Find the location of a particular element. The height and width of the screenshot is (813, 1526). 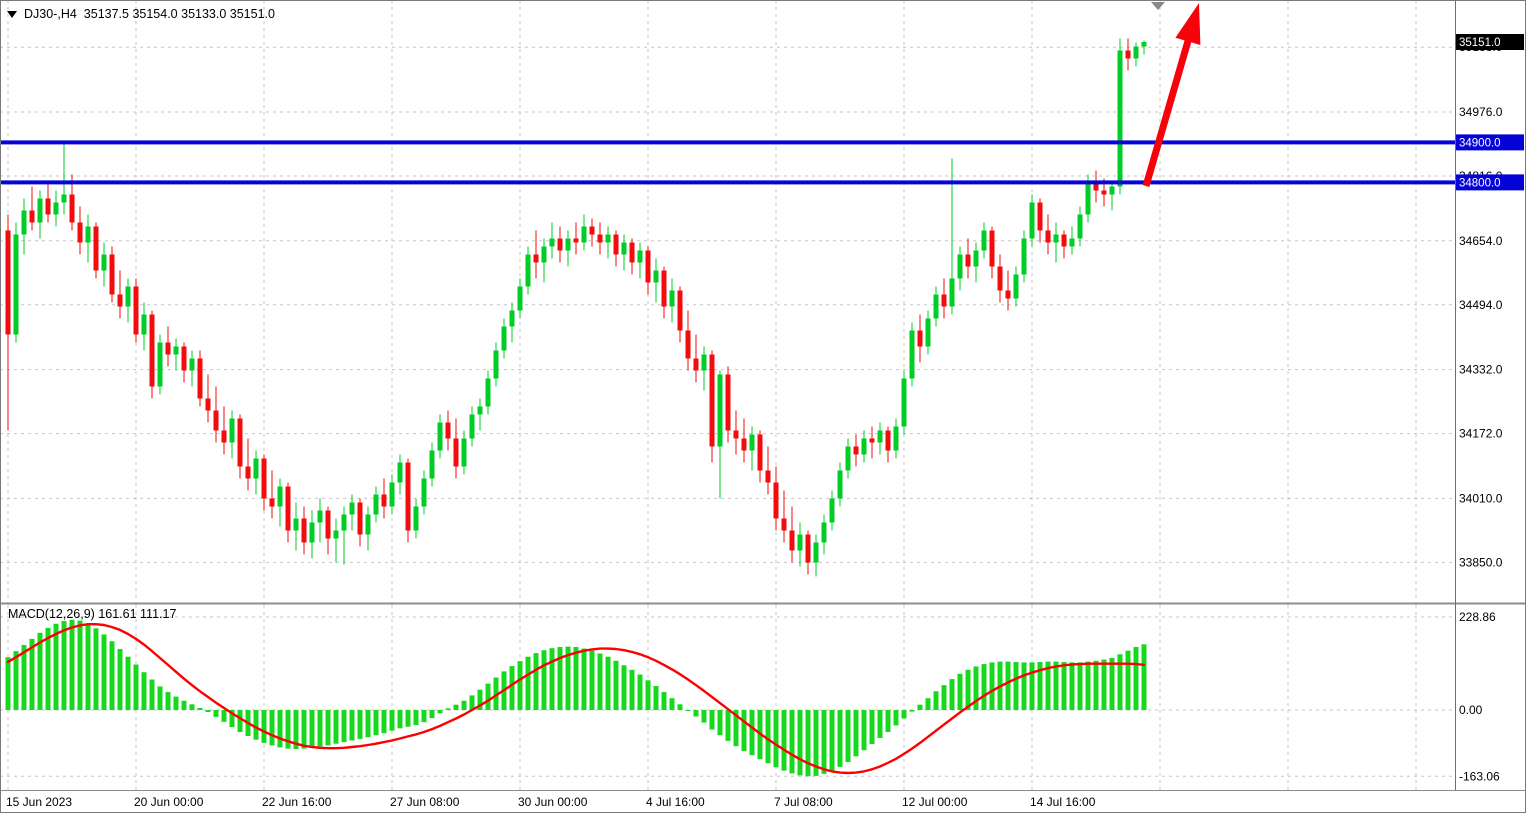

trend-arrow-head is located at coordinates (1188, 24).